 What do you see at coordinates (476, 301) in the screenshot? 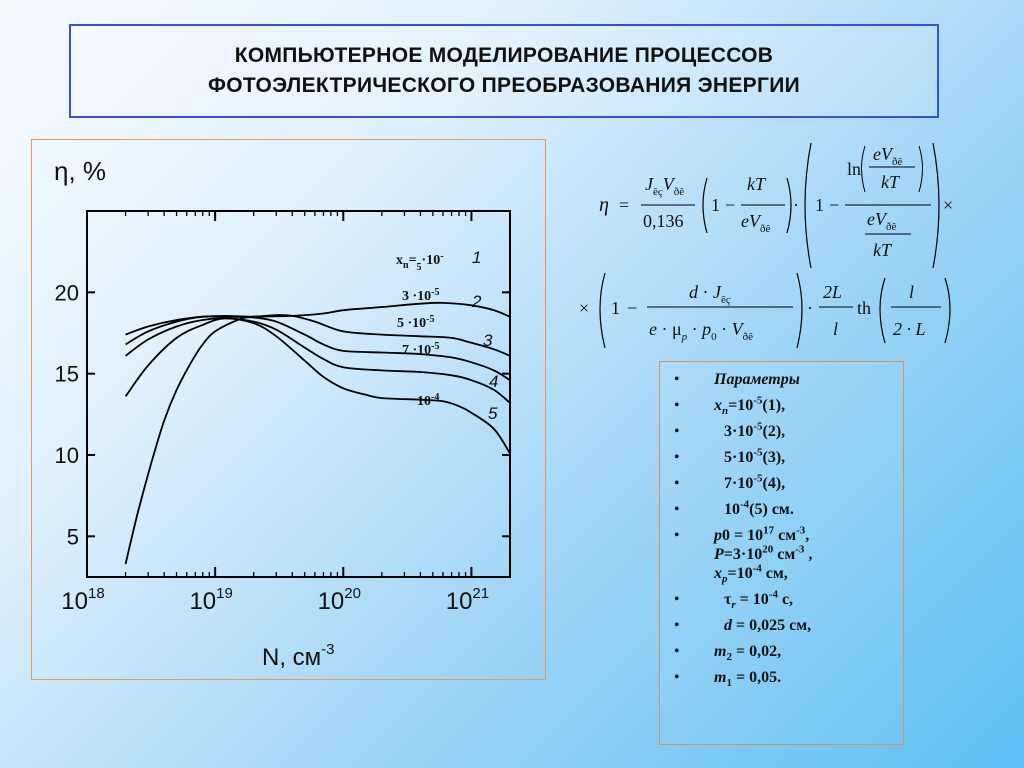
I see `series-number-2: 2` at bounding box center [476, 301].